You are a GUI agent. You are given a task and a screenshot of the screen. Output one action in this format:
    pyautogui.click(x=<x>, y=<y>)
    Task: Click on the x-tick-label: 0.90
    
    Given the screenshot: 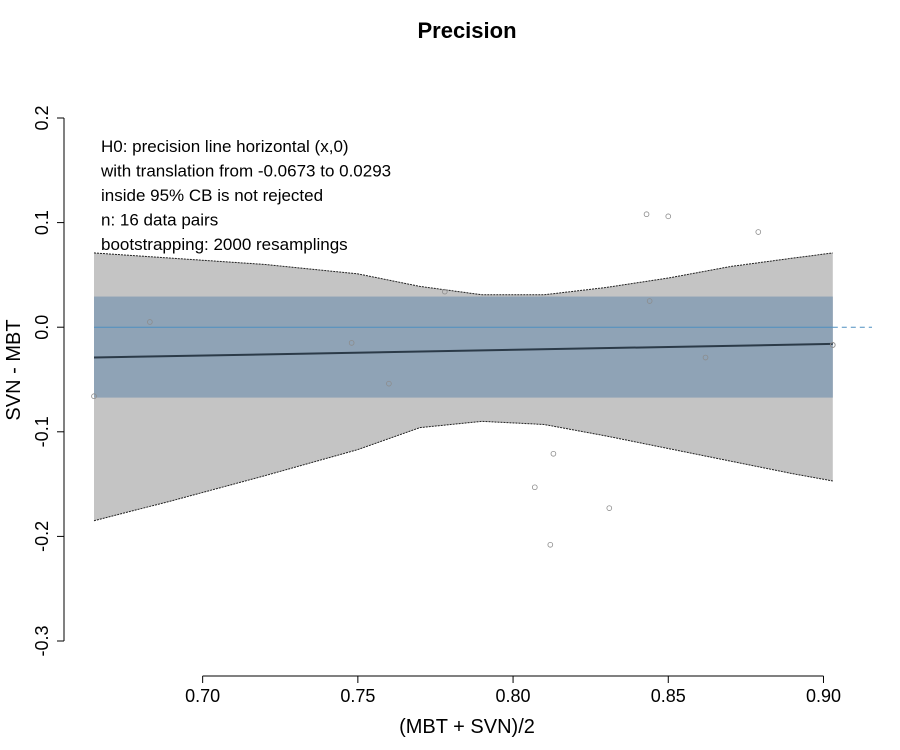 What is the action you would take?
    pyautogui.click(x=823, y=696)
    